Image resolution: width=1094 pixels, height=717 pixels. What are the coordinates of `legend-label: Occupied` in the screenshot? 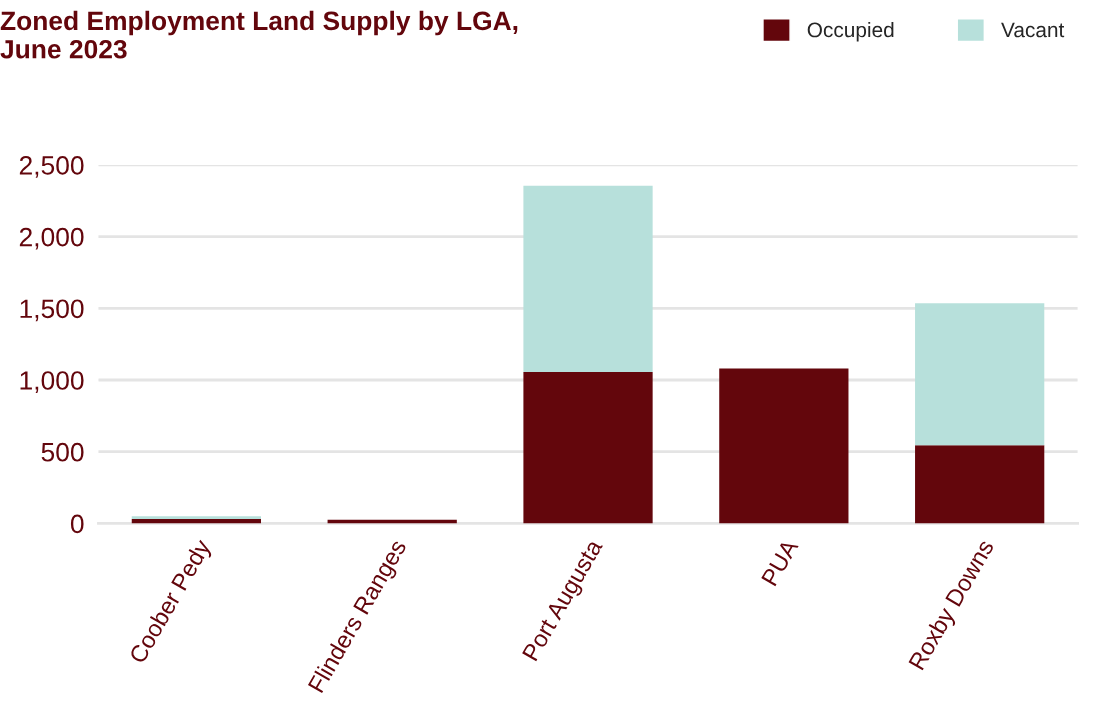 It's located at (850, 31).